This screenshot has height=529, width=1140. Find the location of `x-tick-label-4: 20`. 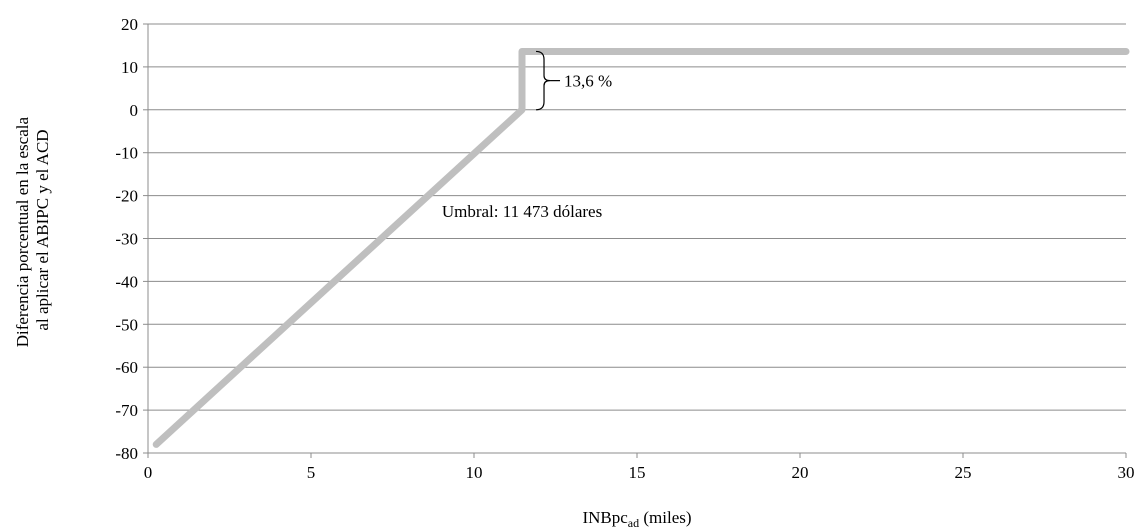

x-tick-label-4: 20 is located at coordinates (800, 472).